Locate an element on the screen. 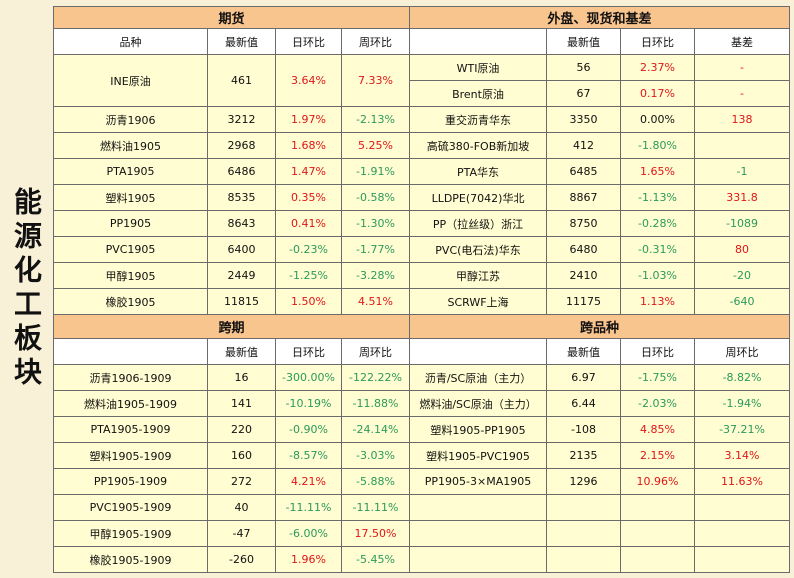  sector-title: 能源化工板块 is located at coordinates (26, 289).